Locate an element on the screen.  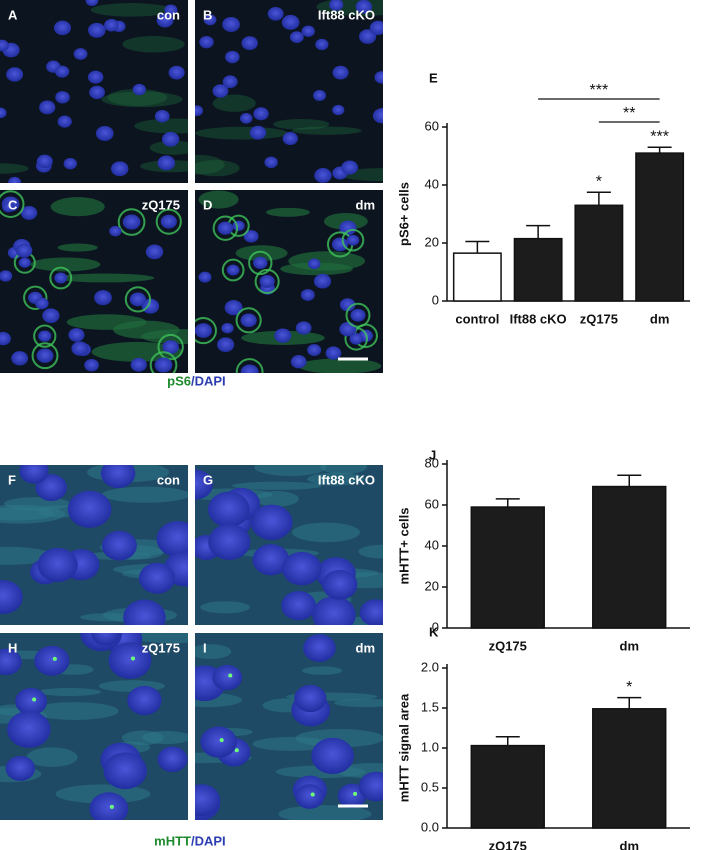
panel-letter: K is located at coordinates (434, 631).